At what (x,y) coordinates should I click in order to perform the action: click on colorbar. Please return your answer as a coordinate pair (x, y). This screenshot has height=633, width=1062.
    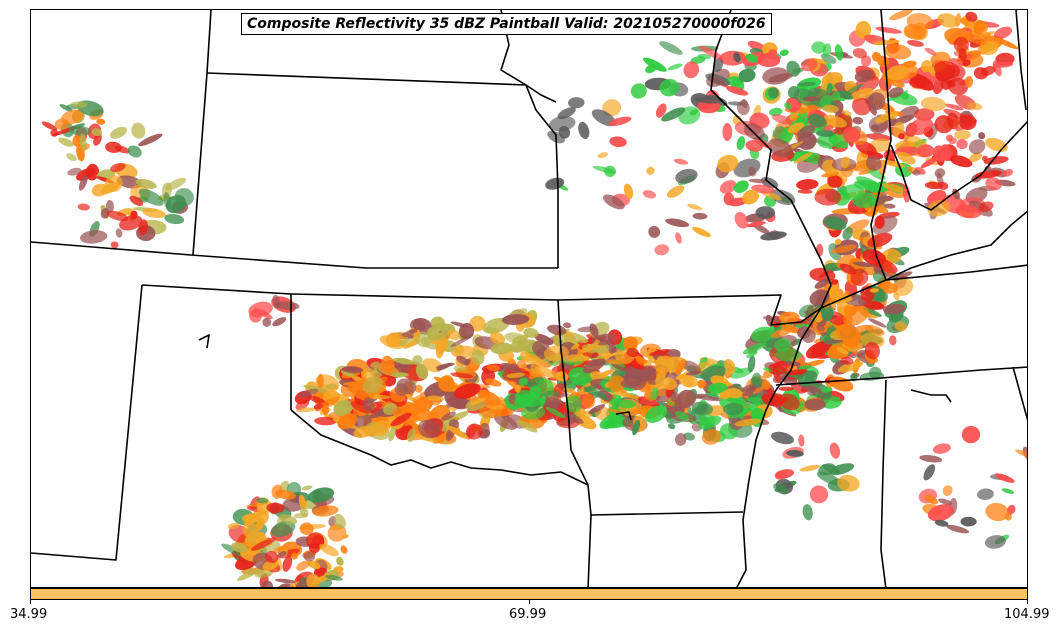
    Looking at the image, I should click on (529, 594).